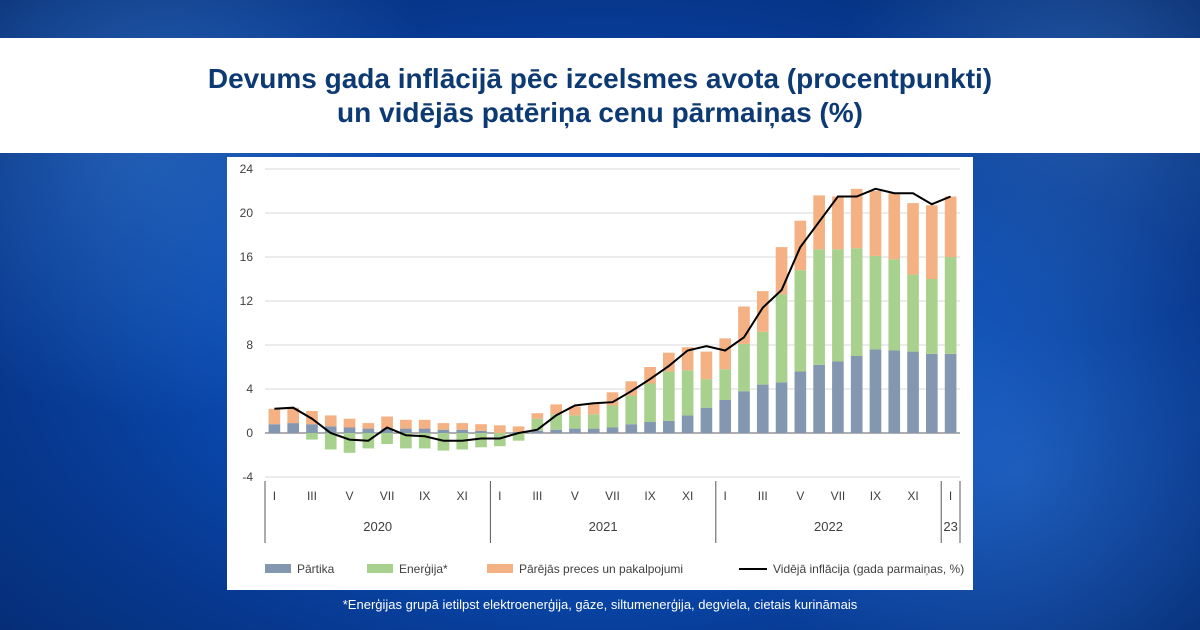 The image size is (1200, 630). Describe the element at coordinates (423, 569) in the screenshot. I see `legend-label: Enerģija*` at that location.